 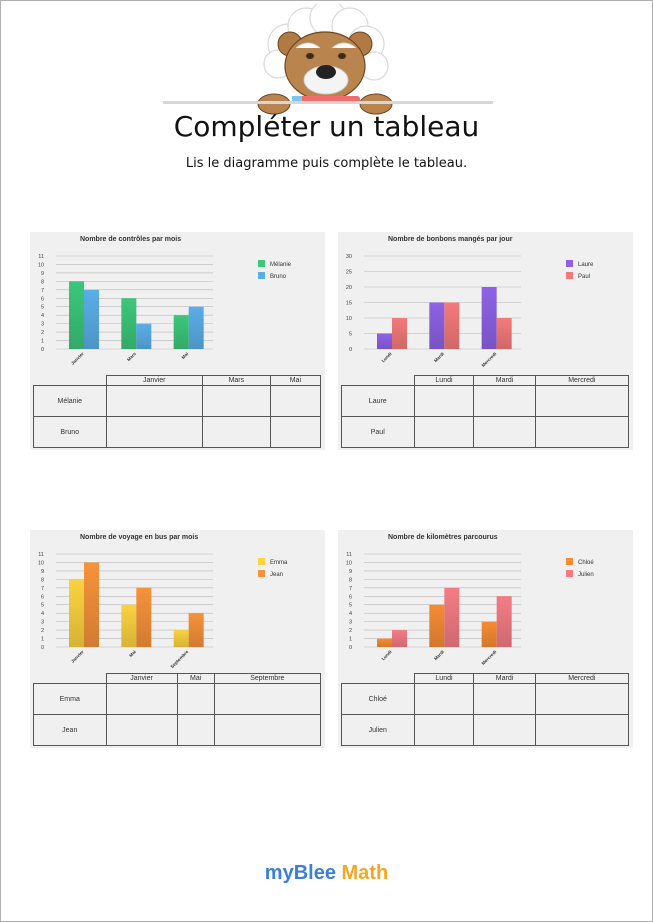 What do you see at coordinates (586, 563) in the screenshot?
I see `legend-label: Chloé` at bounding box center [586, 563].